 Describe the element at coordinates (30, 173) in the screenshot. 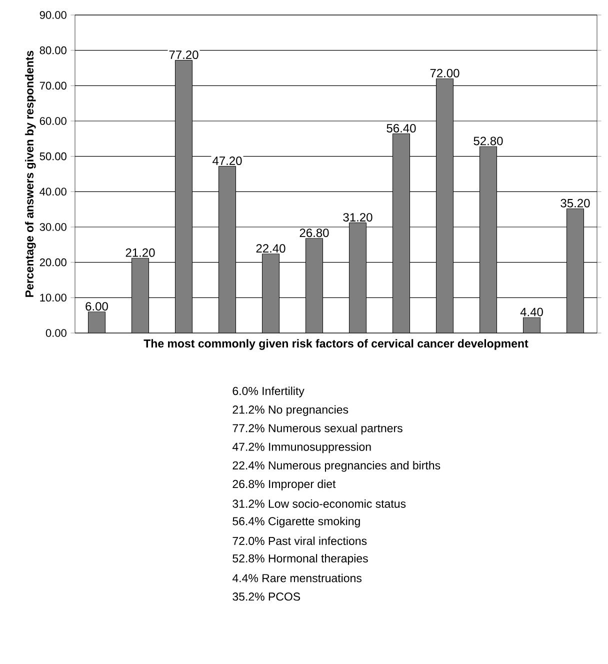

I see `y-axis-title: Percentage of answers given by respondents` at that location.